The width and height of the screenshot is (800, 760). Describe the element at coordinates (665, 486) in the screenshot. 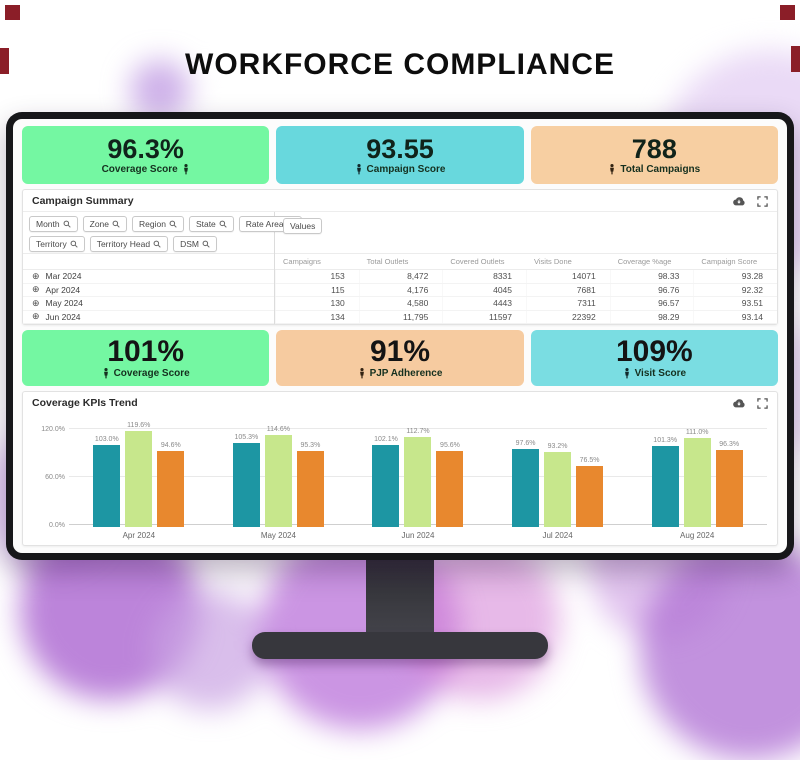

I see `bar-teal-aug-2024` at that location.